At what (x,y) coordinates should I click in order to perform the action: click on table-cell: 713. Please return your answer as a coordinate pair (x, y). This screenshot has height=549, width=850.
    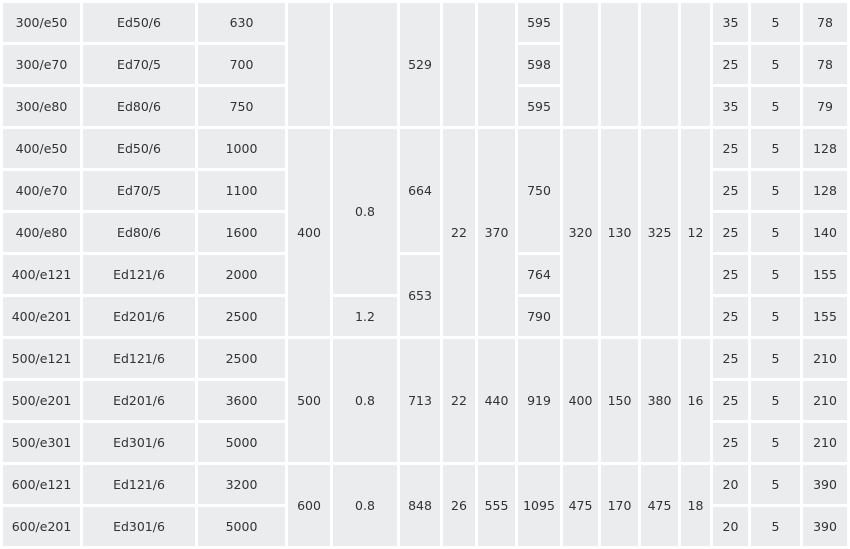
    Looking at the image, I should click on (420, 400).